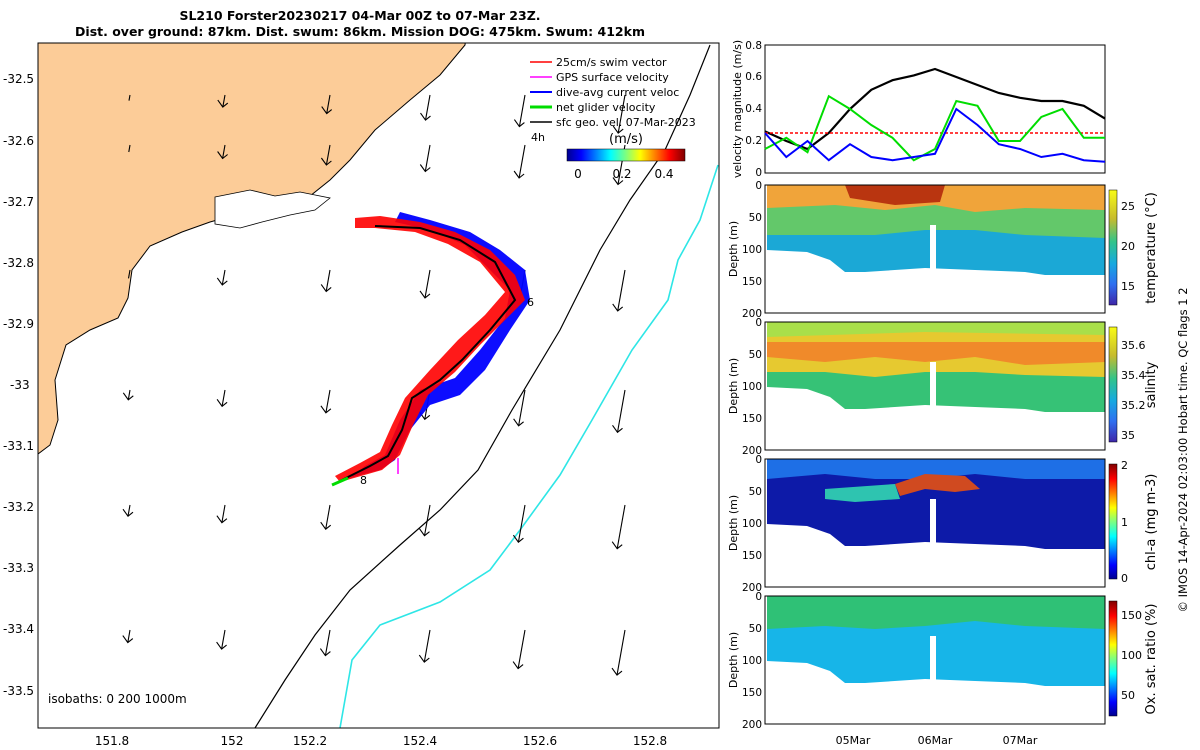 The width and height of the screenshot is (1200, 750). What do you see at coordinates (1151, 659) in the screenshot?
I see `oxygen-cb-label: Ox. sat. ratio (%)` at bounding box center [1151, 659].